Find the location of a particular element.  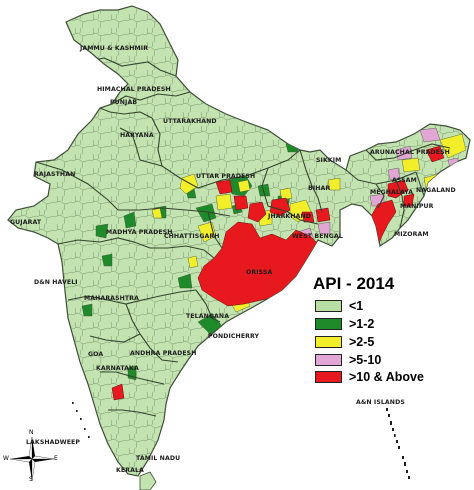

label-uttar-pradesh: UTTAR PRADESH is located at coordinates (225, 176).